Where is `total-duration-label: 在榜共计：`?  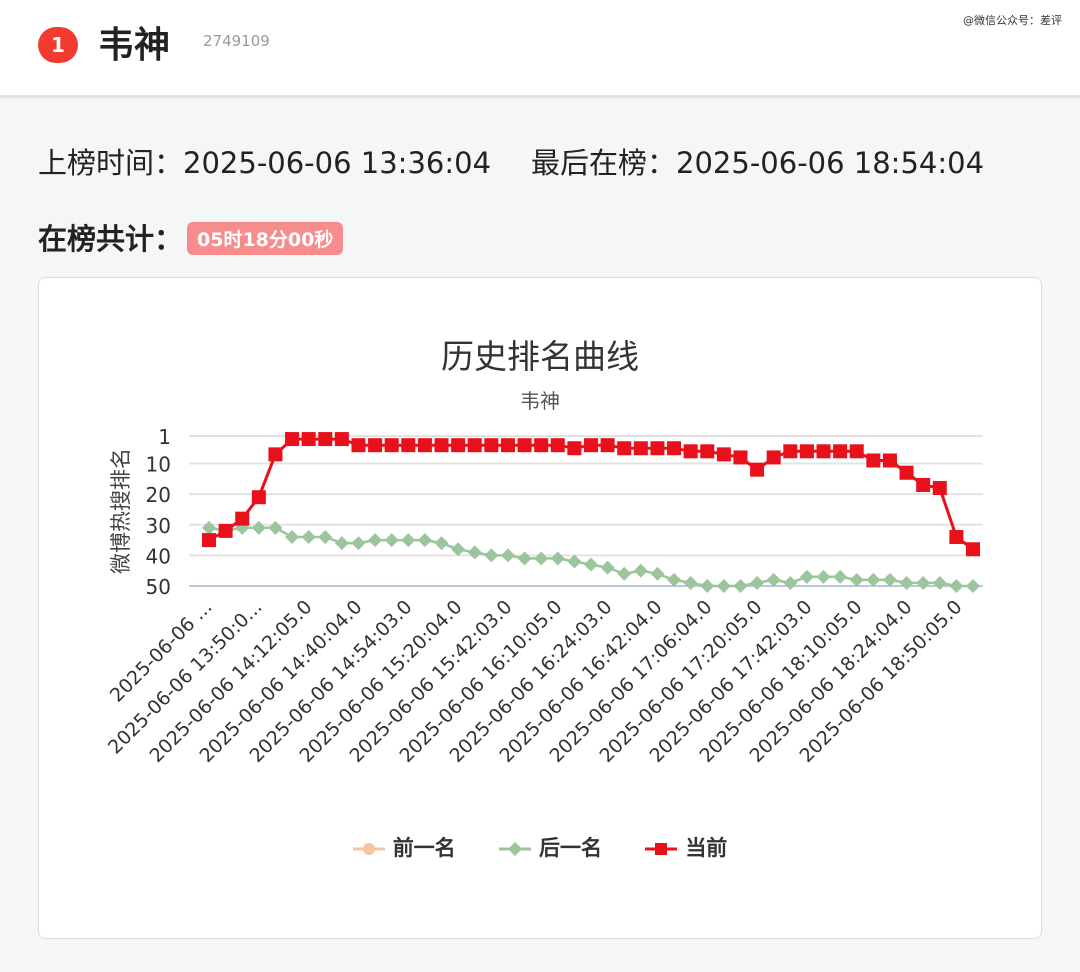
total-duration-label: 在榜共计： is located at coordinates (111, 239).